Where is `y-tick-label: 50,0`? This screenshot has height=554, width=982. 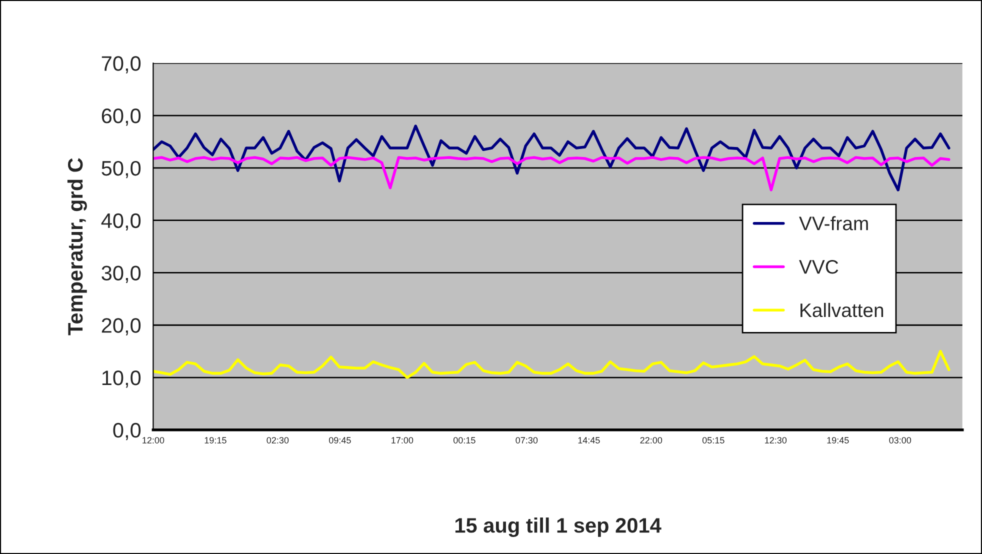
y-tick-label: 50,0 is located at coordinates (121, 169).